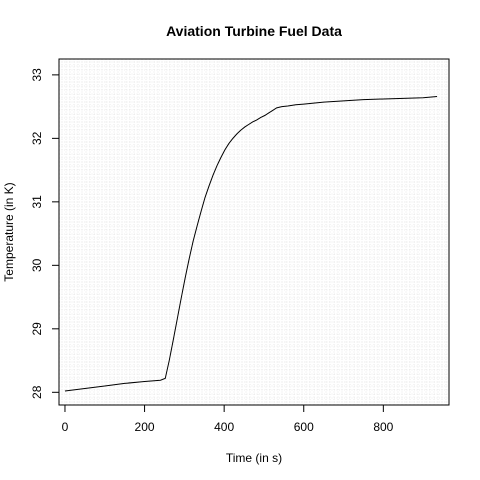  What do you see at coordinates (9, 231) in the screenshot?
I see `y-axis-label: Temperature (in K)` at bounding box center [9, 231].